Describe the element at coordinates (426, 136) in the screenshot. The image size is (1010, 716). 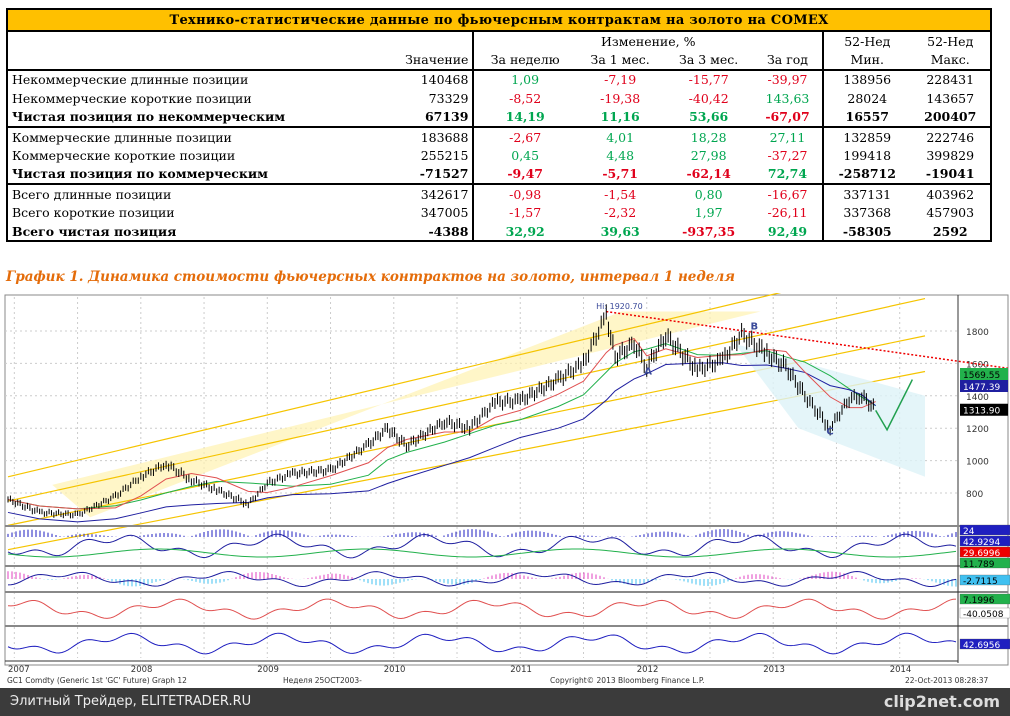
I see `cell-value: 183688` at that location.